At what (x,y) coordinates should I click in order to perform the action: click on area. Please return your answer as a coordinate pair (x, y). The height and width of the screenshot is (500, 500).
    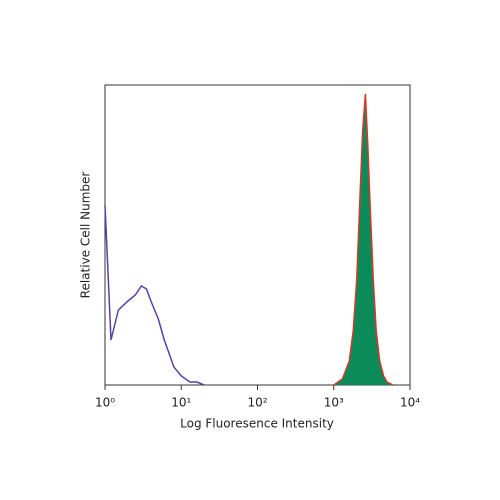
    Looking at the image, I should click on (363, 239).